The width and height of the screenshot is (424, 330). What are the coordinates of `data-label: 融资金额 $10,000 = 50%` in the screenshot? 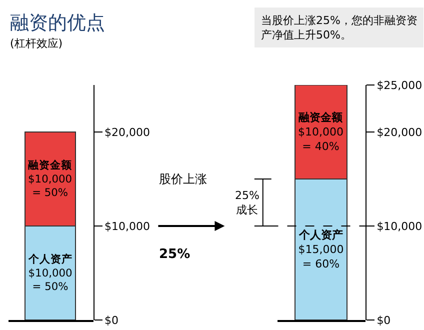 It's located at (51, 179).